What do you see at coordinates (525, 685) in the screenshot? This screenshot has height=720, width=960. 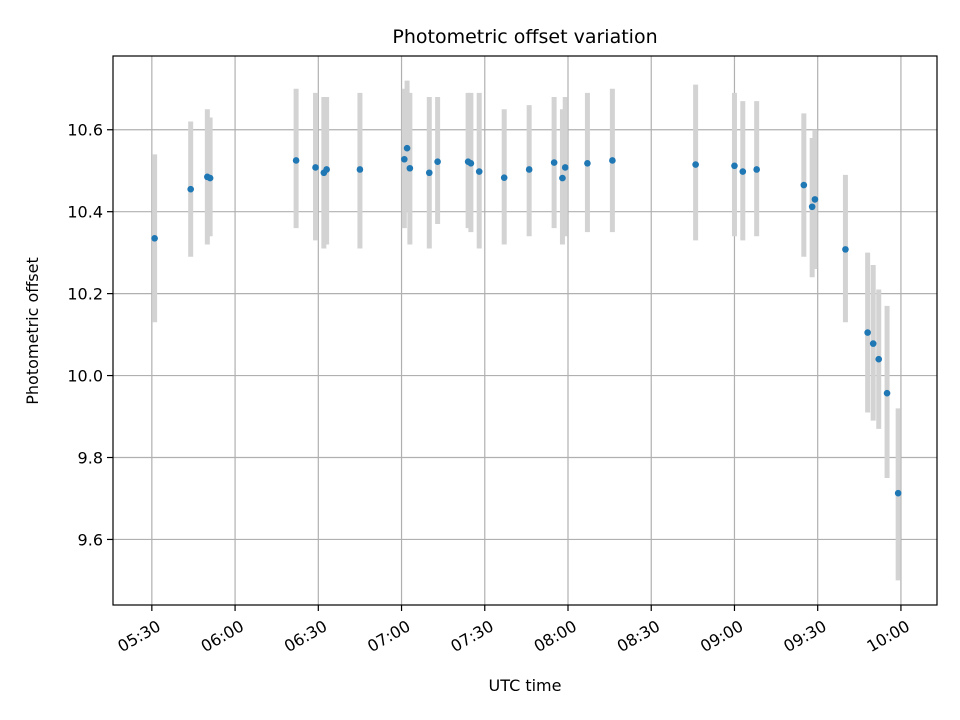 I see `x-axis-title: UTC time` at bounding box center [525, 685].